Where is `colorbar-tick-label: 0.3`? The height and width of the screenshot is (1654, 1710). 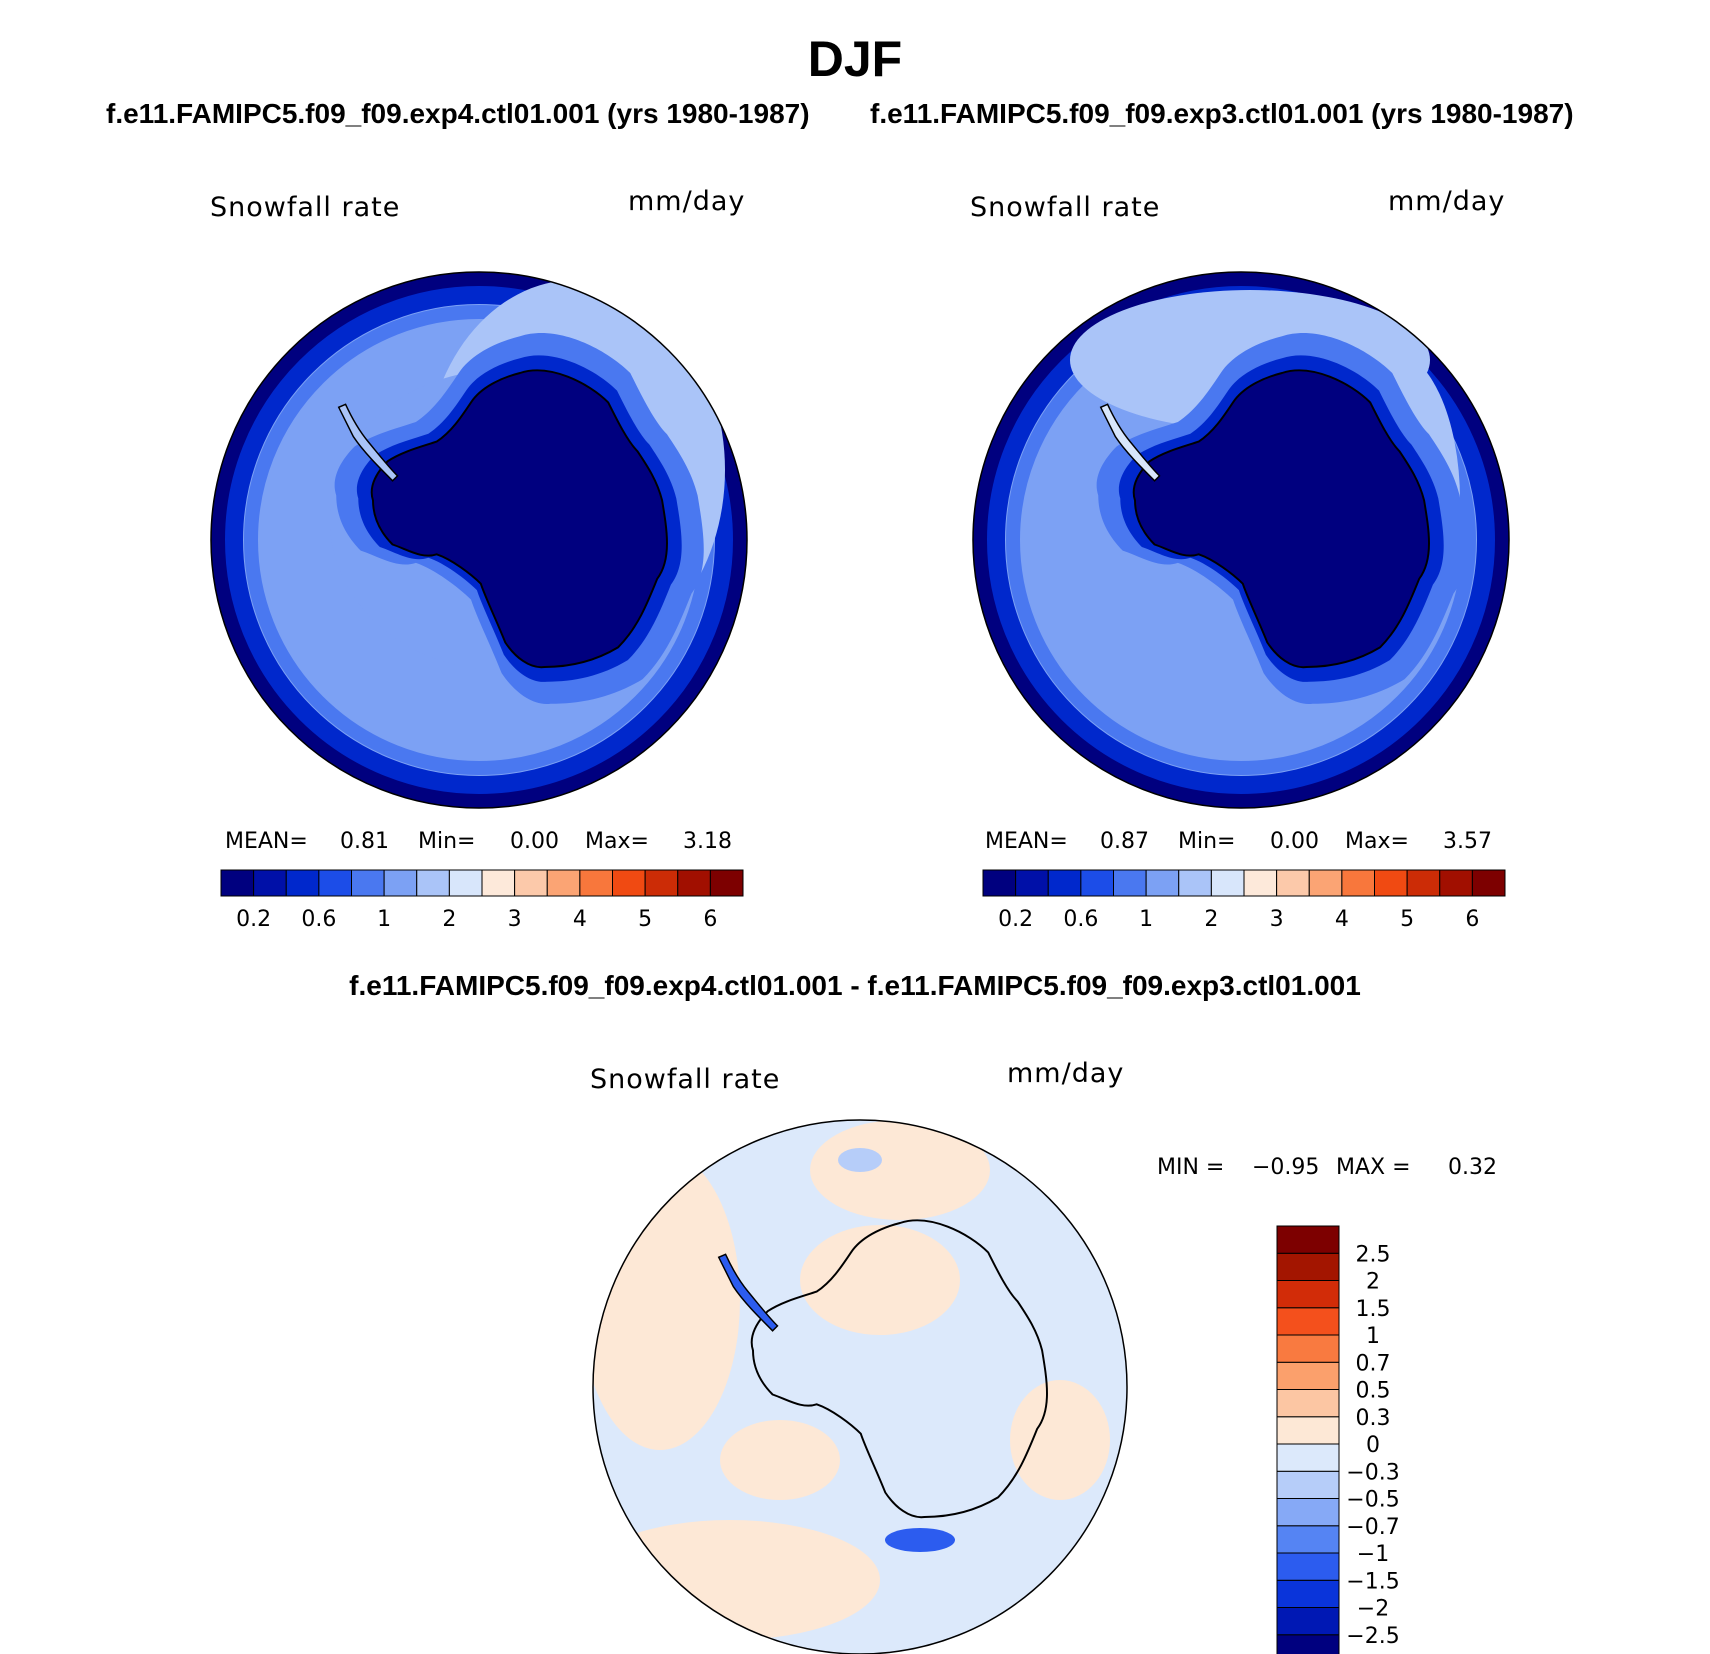 colorbar-tick-label: 0.3 is located at coordinates (1373, 1418).